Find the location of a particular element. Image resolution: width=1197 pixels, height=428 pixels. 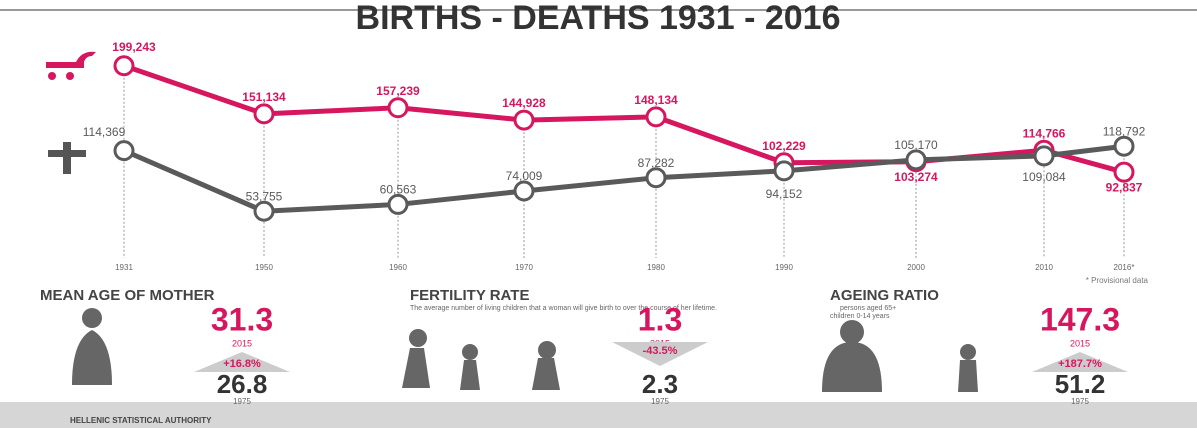

family-icon is located at coordinates (481, 359).